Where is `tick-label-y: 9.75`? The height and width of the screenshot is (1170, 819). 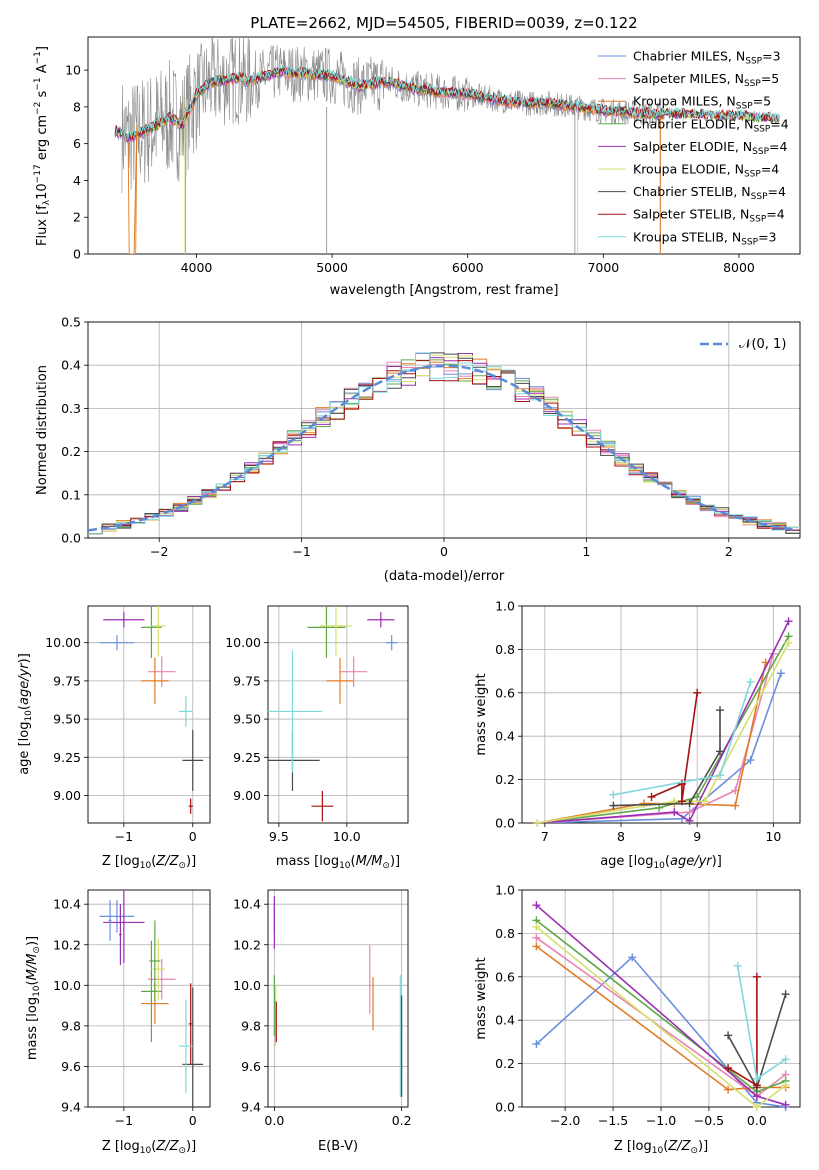
tick-label-y: 9.75 is located at coordinates (247, 680).